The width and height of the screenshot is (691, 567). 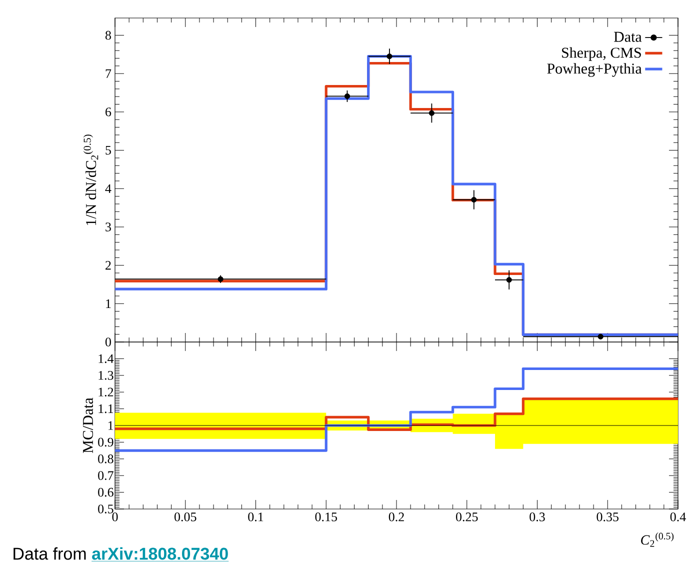 I want to click on x-tick-label: 0.3, so click(x=537, y=517).